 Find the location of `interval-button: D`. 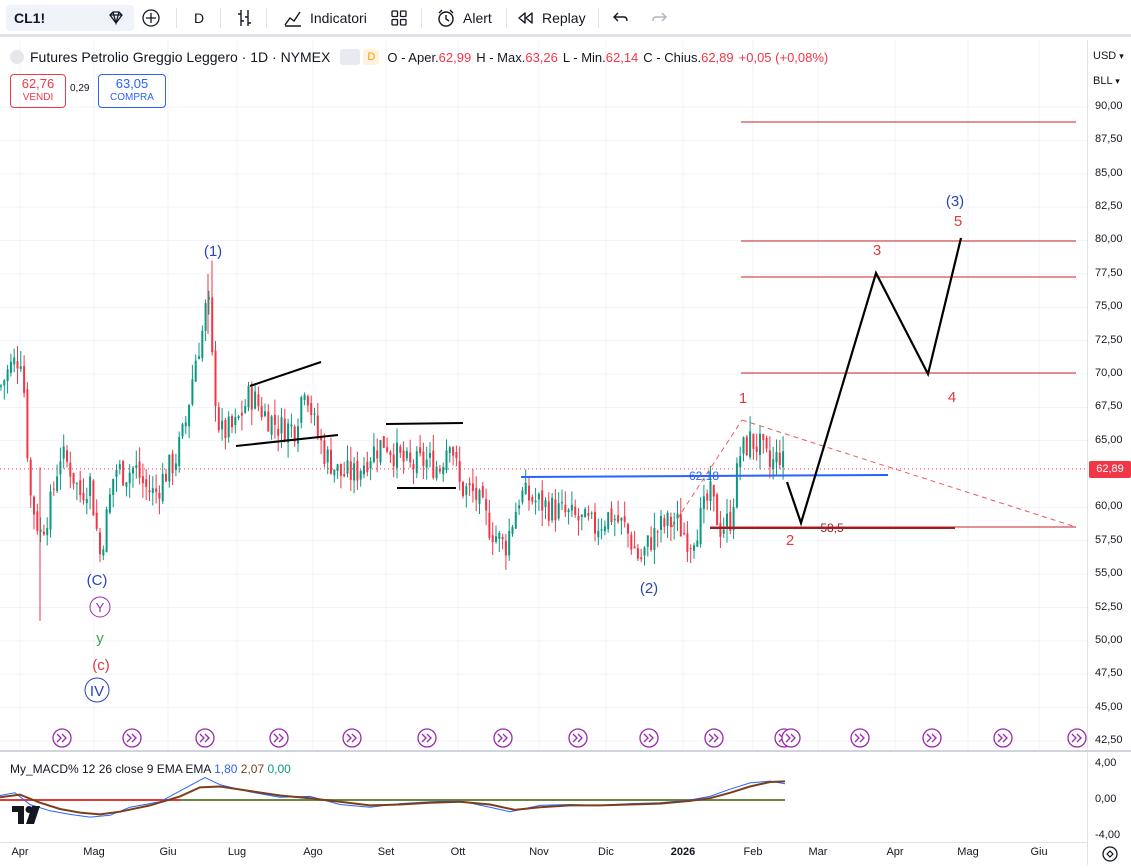

interval-button: D is located at coordinates (199, 17).